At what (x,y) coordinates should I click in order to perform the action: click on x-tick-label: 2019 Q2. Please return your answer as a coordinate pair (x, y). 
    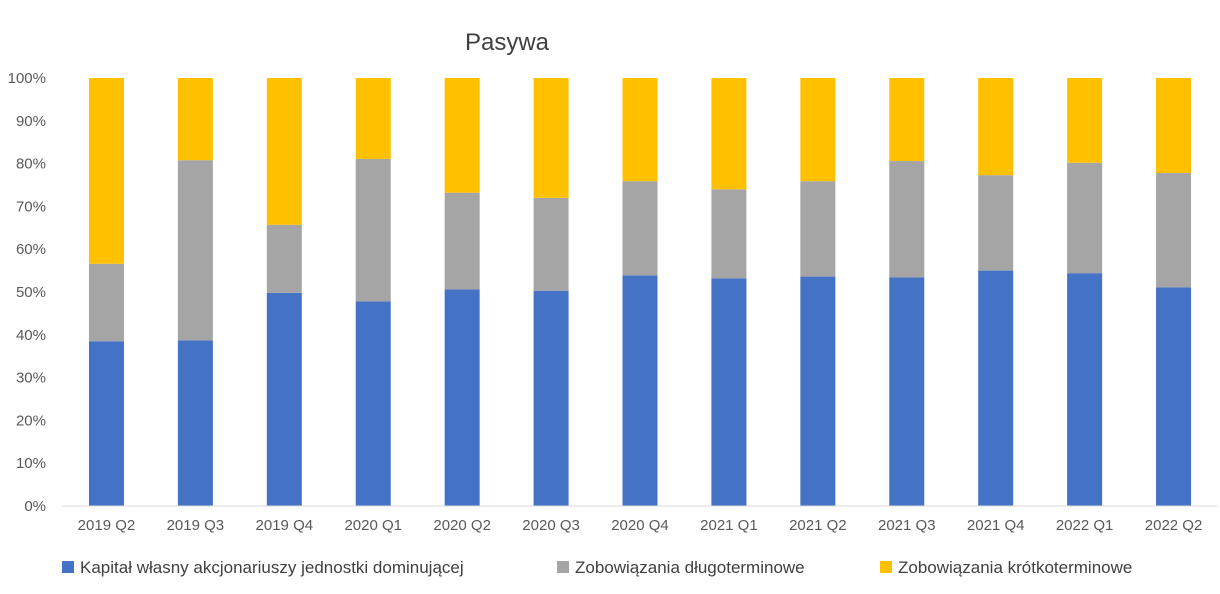
    Looking at the image, I should click on (107, 525).